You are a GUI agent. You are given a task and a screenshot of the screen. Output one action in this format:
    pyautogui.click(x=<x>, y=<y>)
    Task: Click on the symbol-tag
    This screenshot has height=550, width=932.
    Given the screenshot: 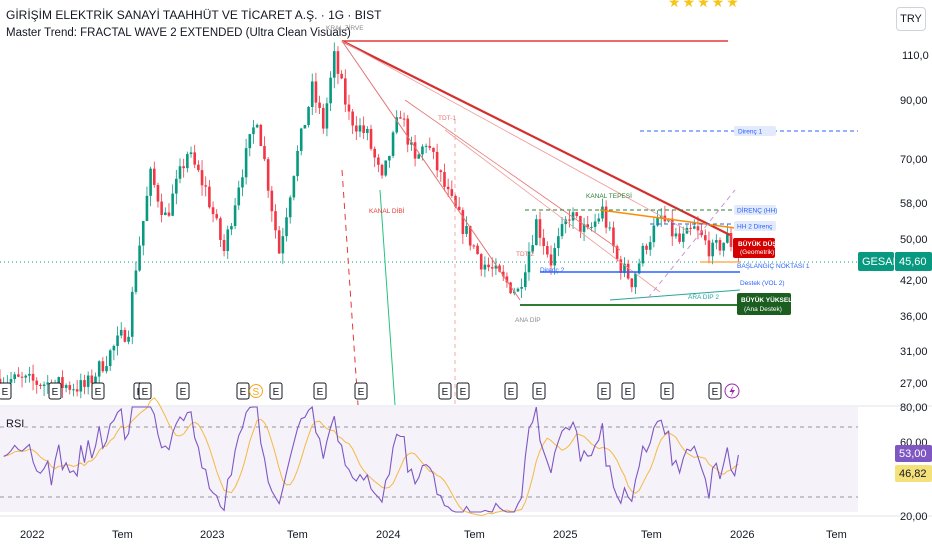 What is the action you would take?
    pyautogui.click(x=876, y=261)
    